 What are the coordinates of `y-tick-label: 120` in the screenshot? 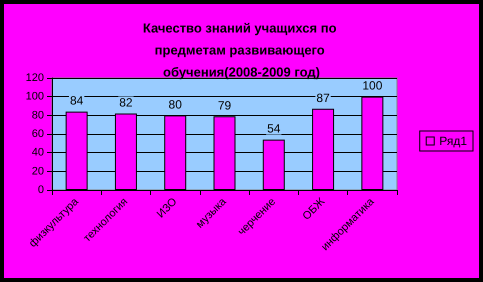 It's located at (35, 78).